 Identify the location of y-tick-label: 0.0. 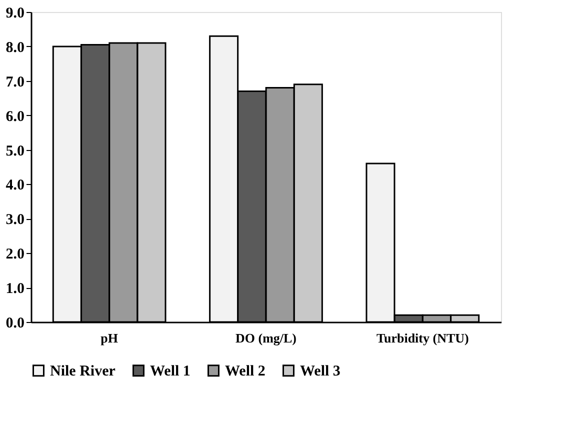
(15, 324).